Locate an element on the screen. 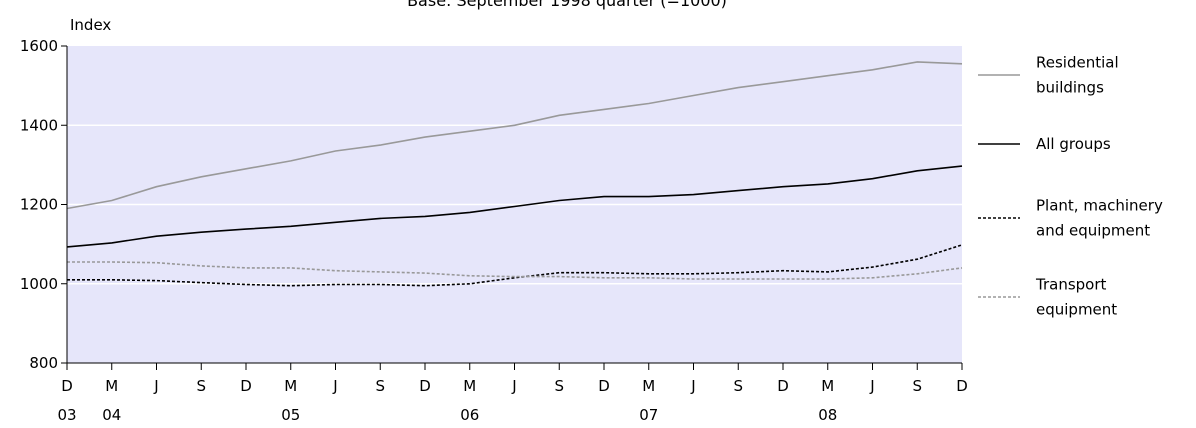 This screenshot has height=428, width=1196. x-year-label: 06 is located at coordinates (469, 415).